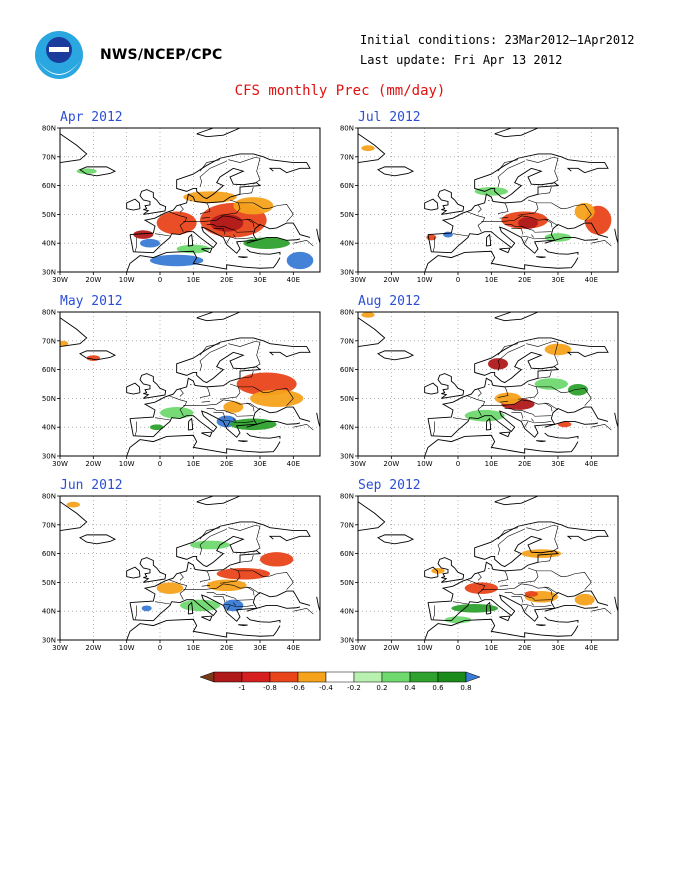 This screenshot has height=880, width=680. Describe the element at coordinates (465, 688) in the screenshot. I see `colorbar-label: 0.8` at that location.